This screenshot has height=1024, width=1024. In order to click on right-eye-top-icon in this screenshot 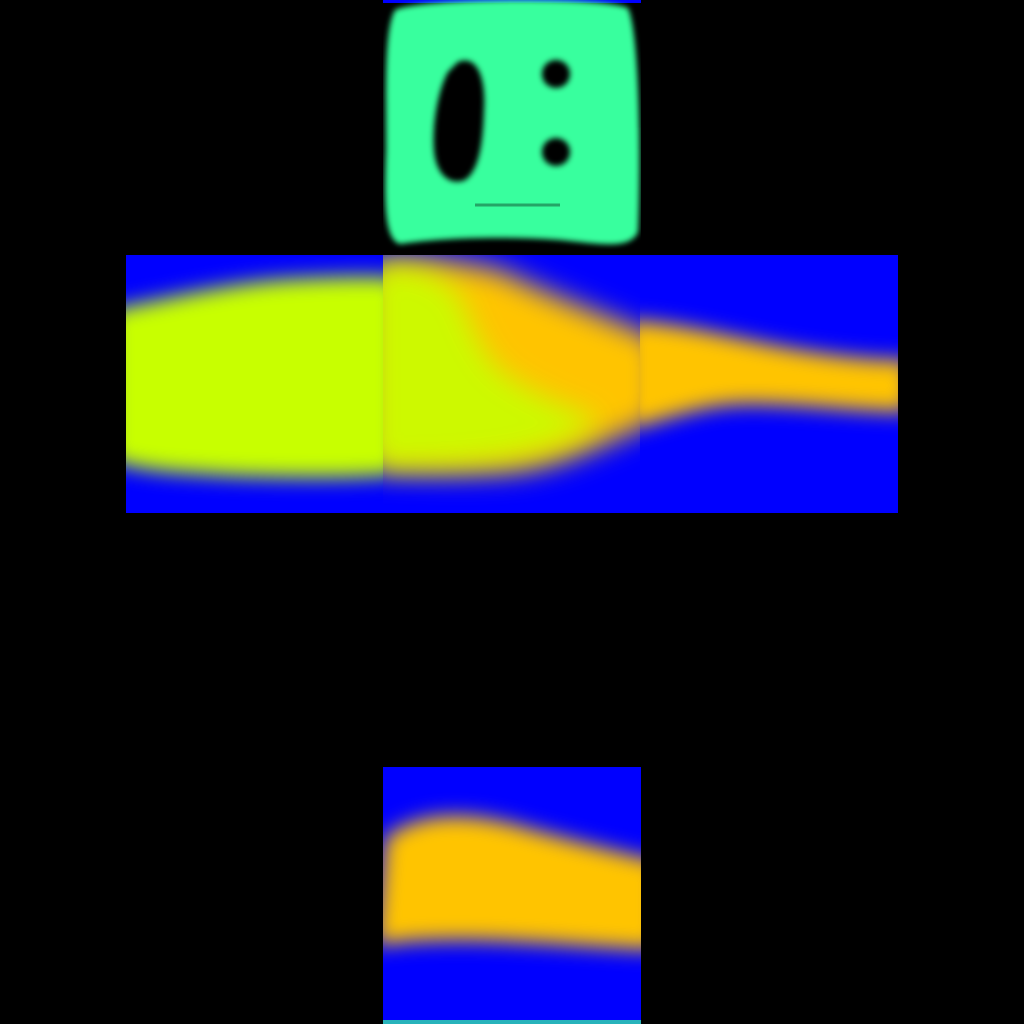, I will do `click(556, 74)`.